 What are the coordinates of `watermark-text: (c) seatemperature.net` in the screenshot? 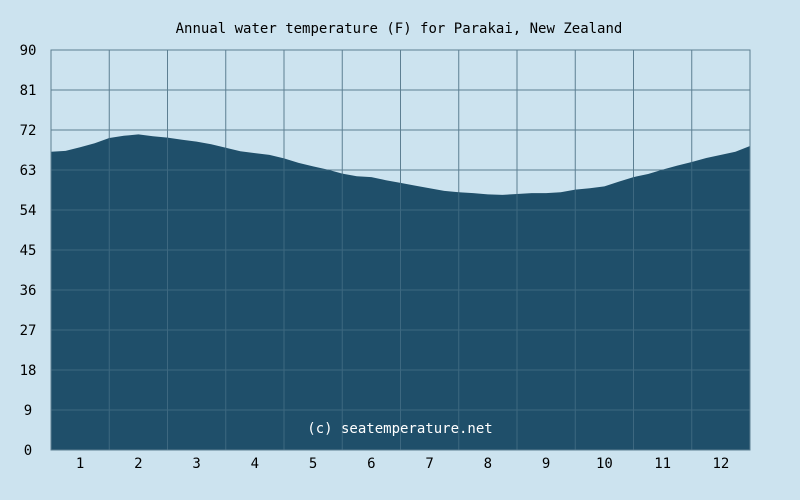 It's located at (399, 429).